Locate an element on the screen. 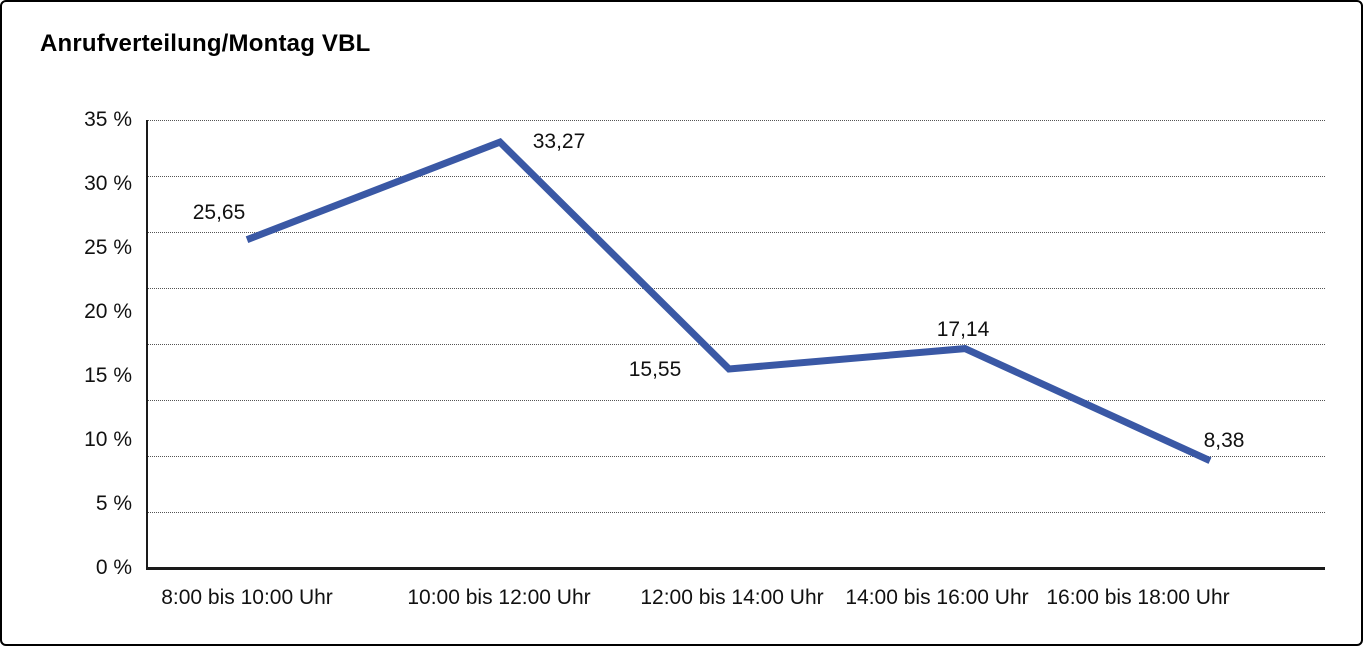  y-tick-label: 5 % is located at coordinates (113, 503).